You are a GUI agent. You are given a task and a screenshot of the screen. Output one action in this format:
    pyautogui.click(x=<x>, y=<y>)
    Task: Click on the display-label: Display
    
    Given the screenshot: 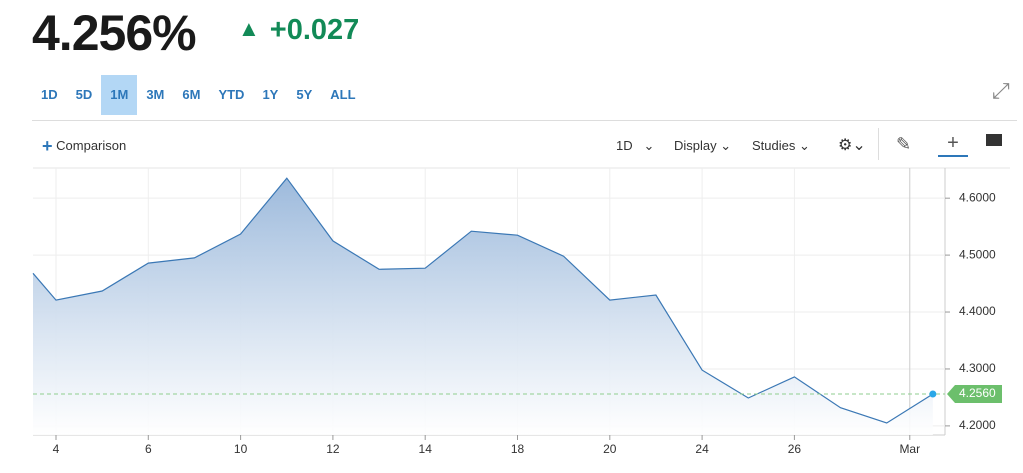 What is the action you would take?
    pyautogui.click(x=695, y=145)
    